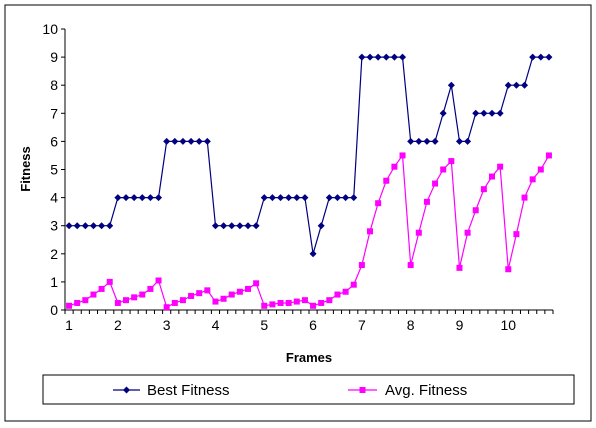 The width and height of the screenshot is (596, 428). Describe the element at coordinates (54, 85) in the screenshot. I see `y-tick-label: 8` at that location.